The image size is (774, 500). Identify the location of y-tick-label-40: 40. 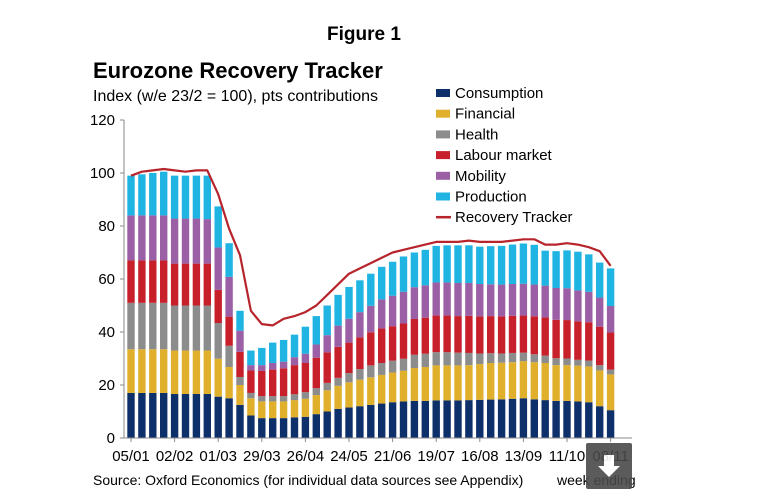
(106, 332).